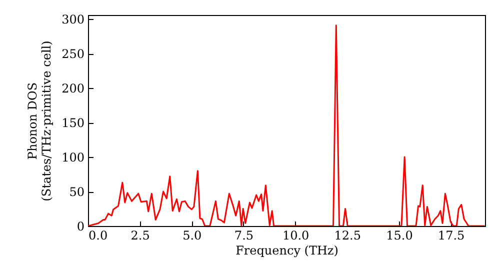 This screenshot has width=500, height=280. Describe the element at coordinates (80, 227) in the screenshot. I see `y-tick-label: 0` at that location.